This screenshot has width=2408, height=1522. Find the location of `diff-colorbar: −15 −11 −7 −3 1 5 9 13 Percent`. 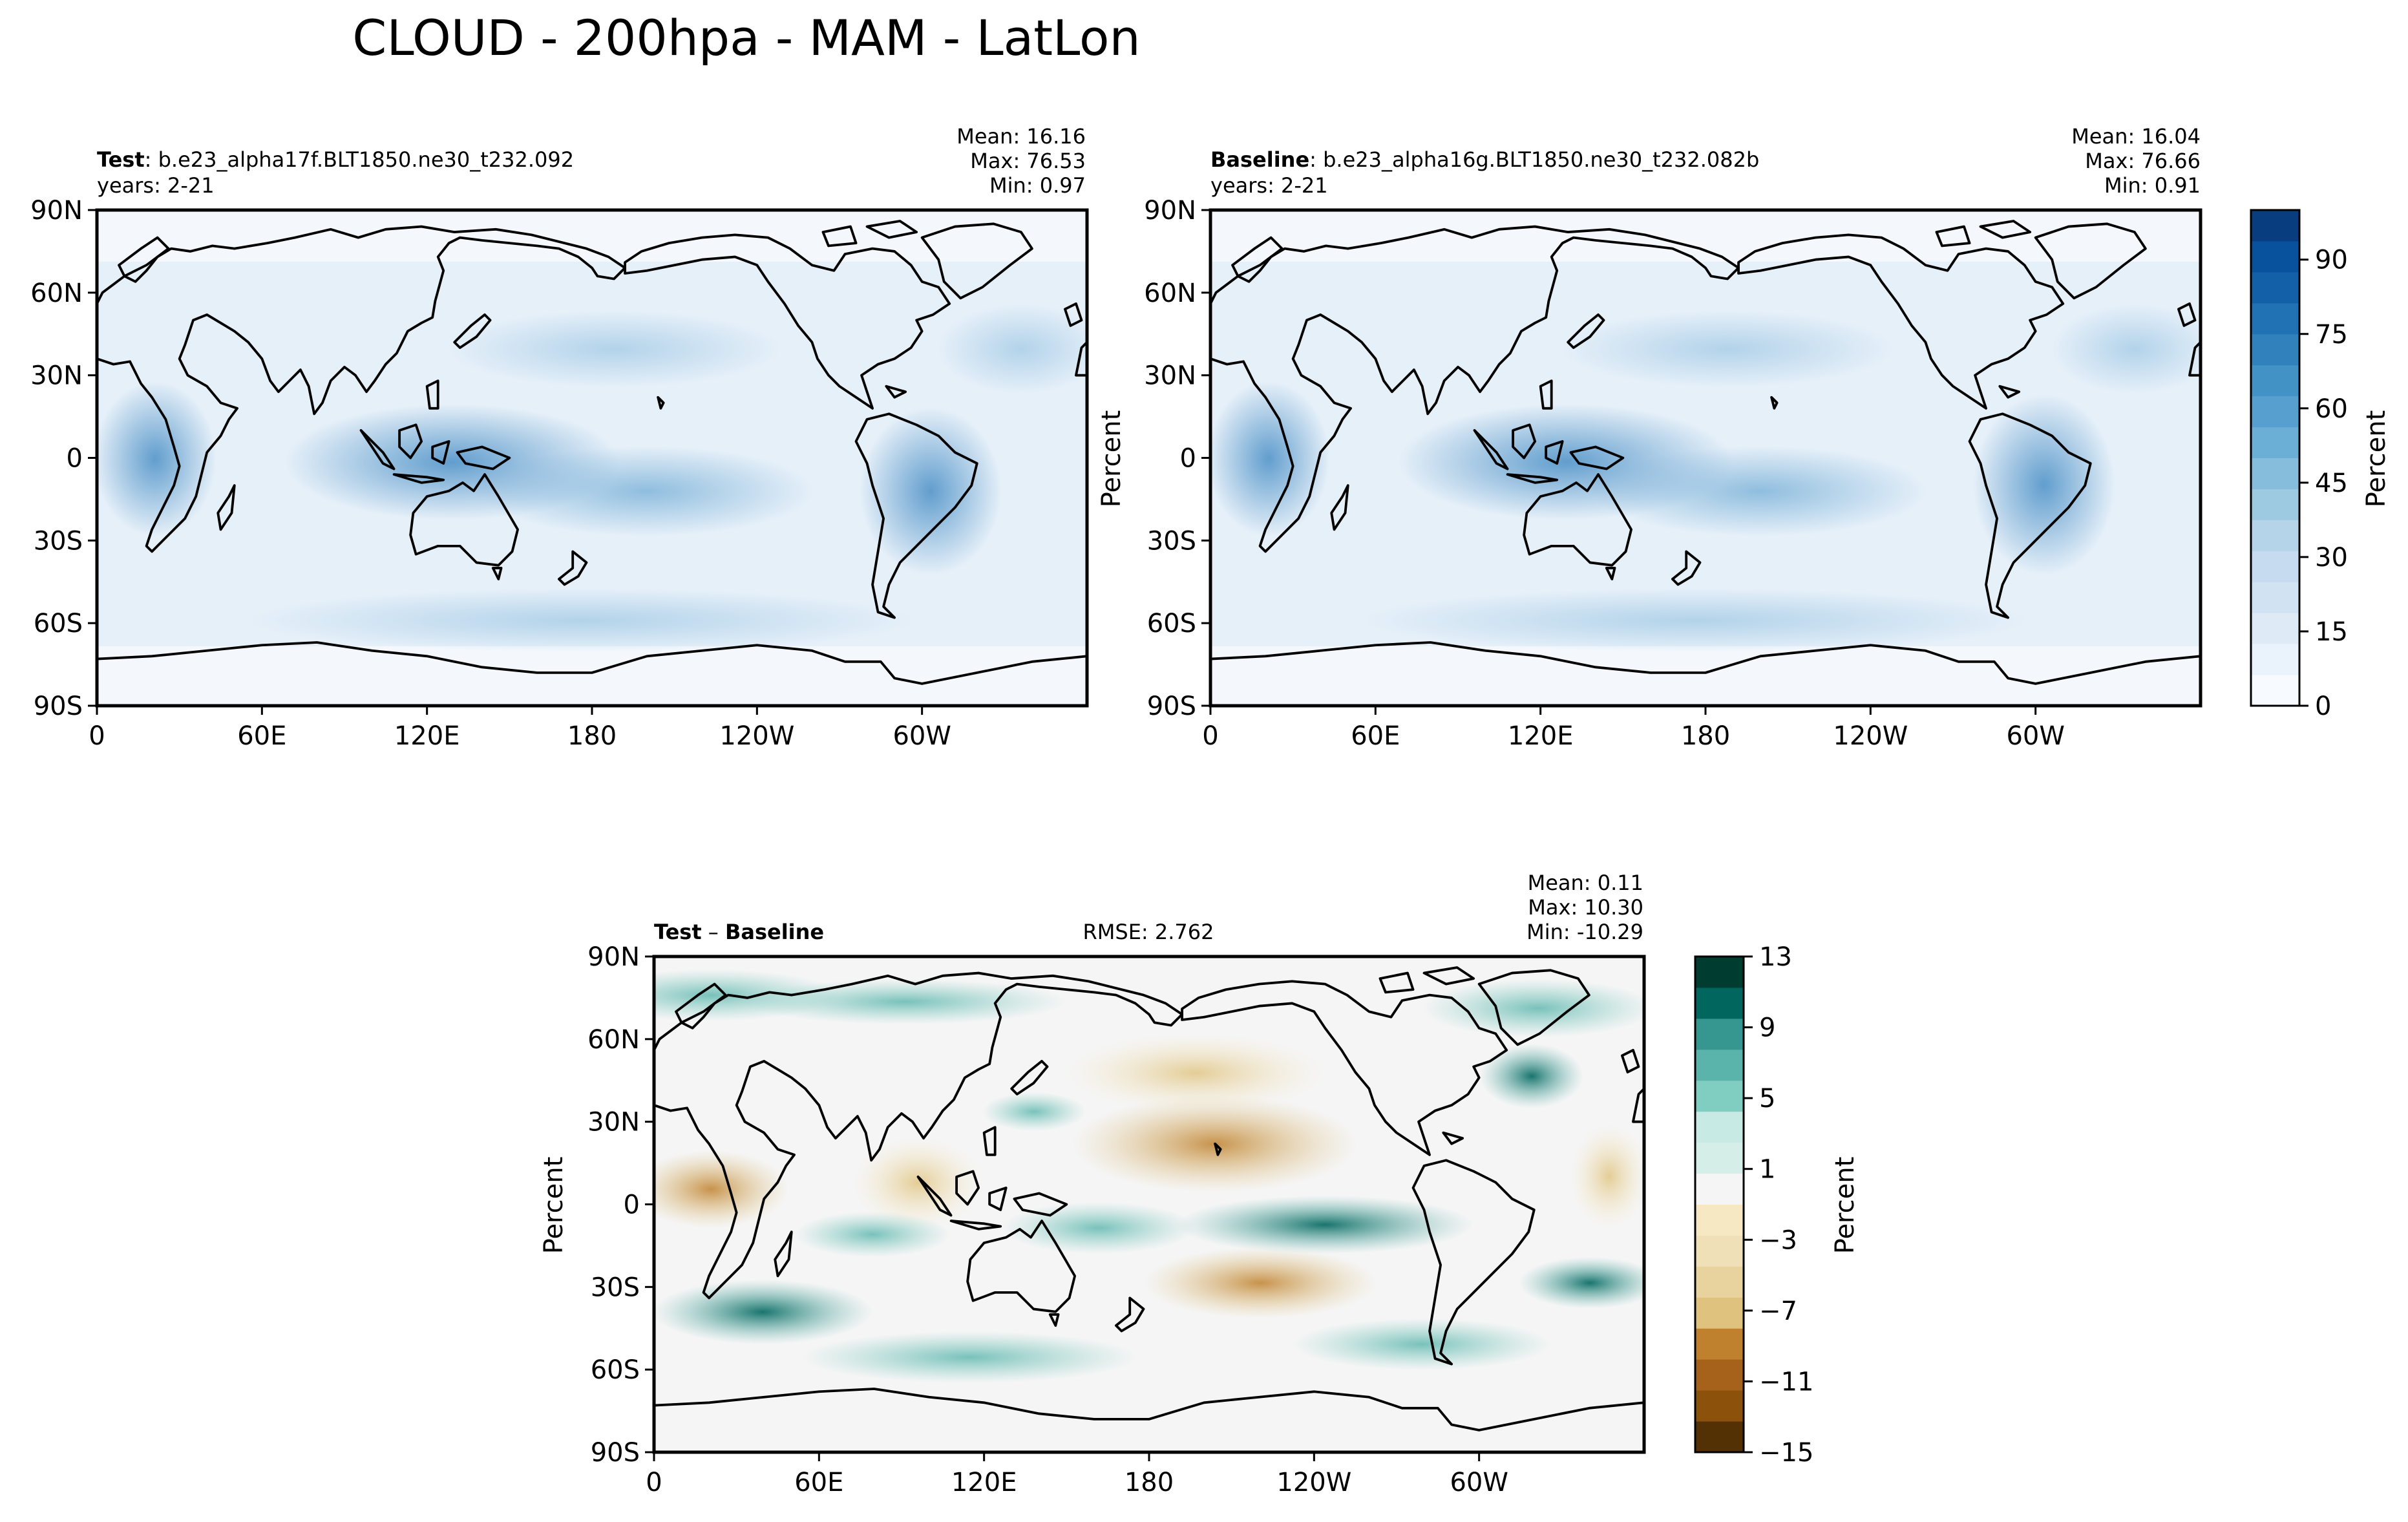

diff-colorbar: −15 −11 −7 −3 1 5 9 13 Percent is located at coordinates (1777, 1205).